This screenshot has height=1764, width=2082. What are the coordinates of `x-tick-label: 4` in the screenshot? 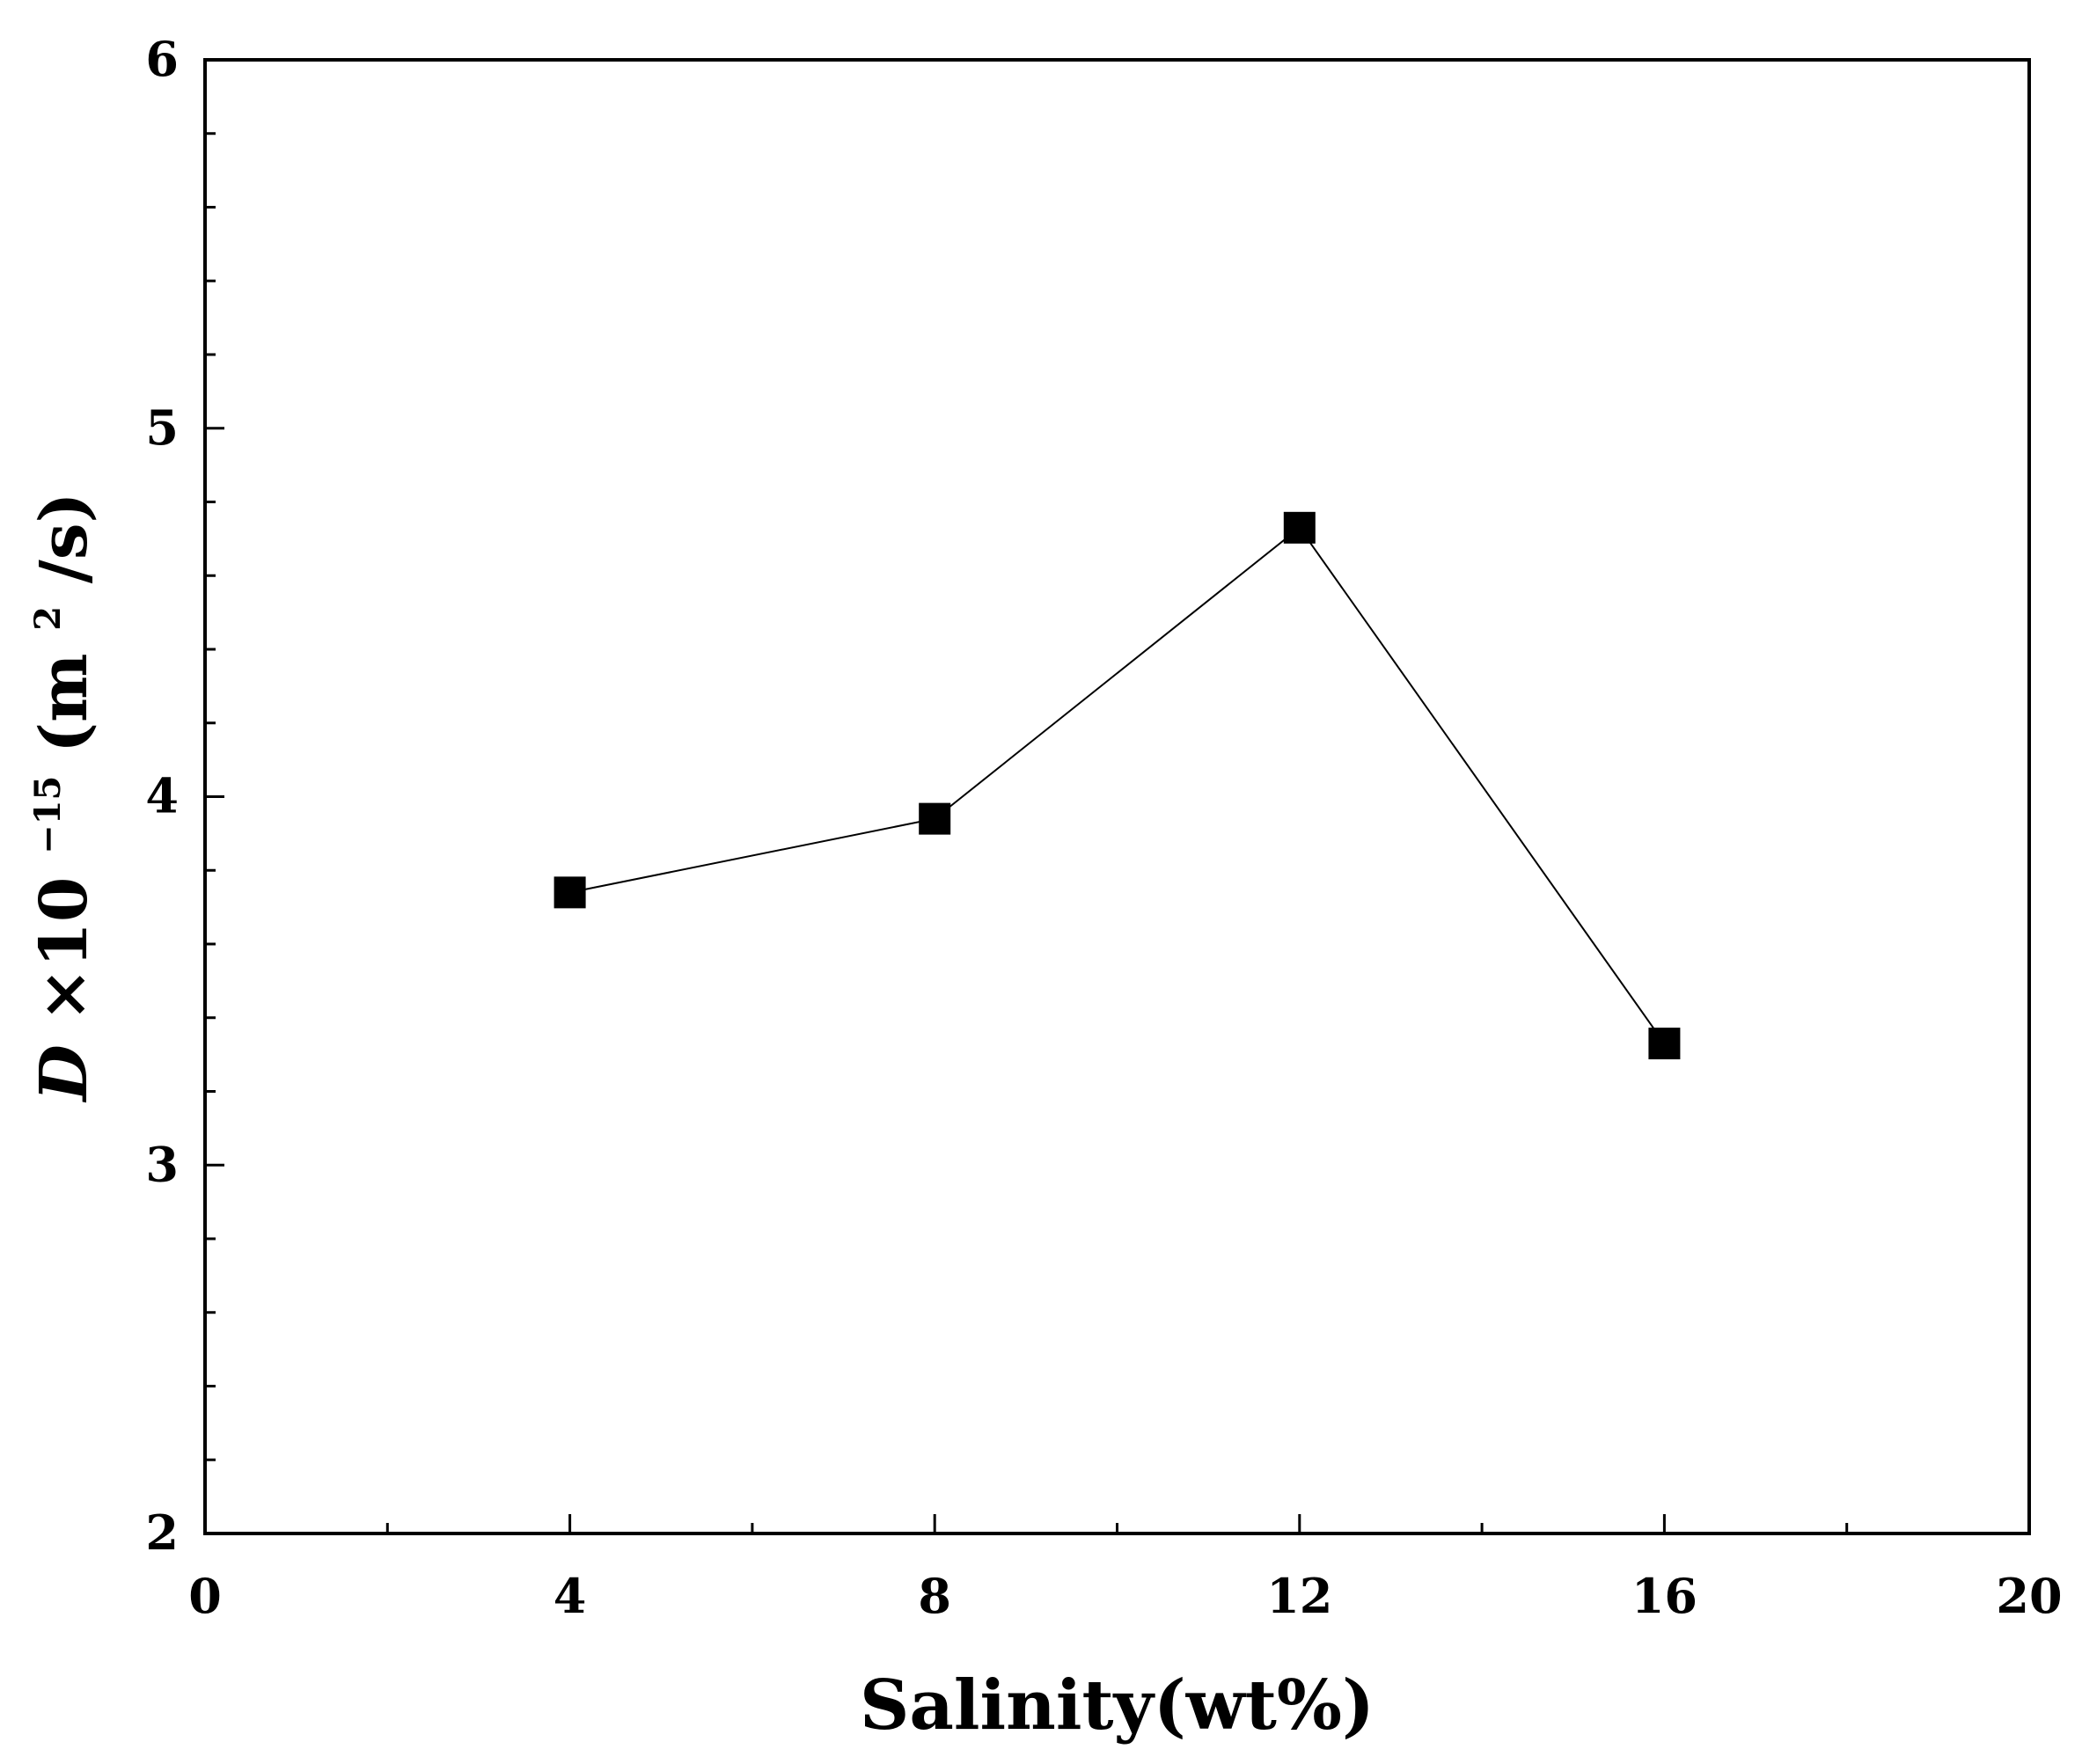 It's located at (570, 1596).